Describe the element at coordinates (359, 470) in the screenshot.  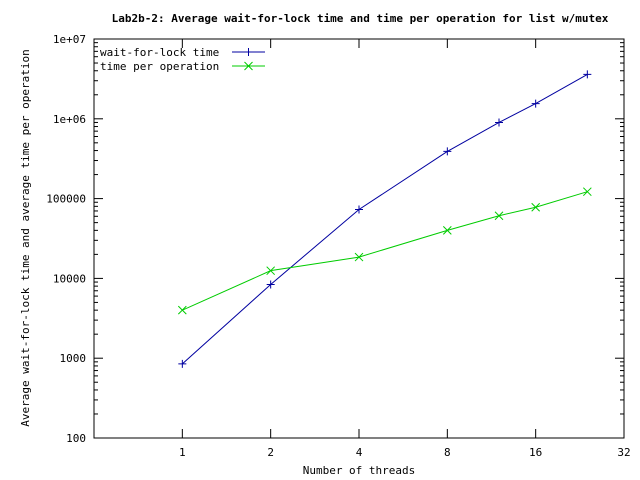
I see `x-axis-label: Number of threads` at that location.